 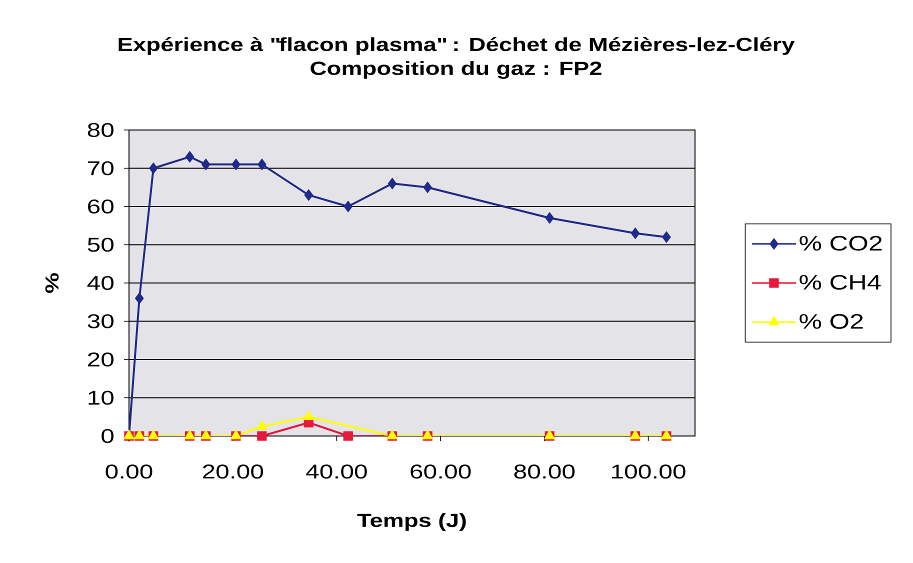 I want to click on y-tick-label: 0, so click(x=108, y=436).